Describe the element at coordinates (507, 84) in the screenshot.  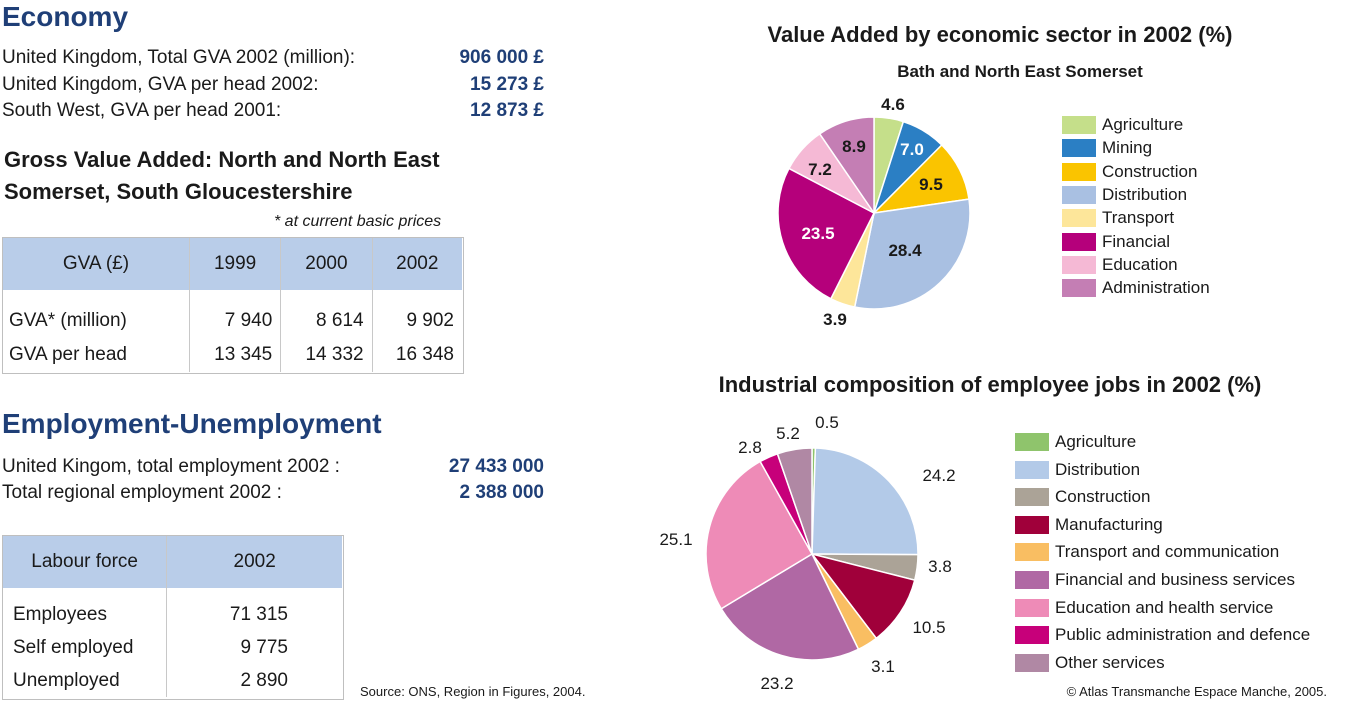
I see `stat-value: 15 273 £` at that location.